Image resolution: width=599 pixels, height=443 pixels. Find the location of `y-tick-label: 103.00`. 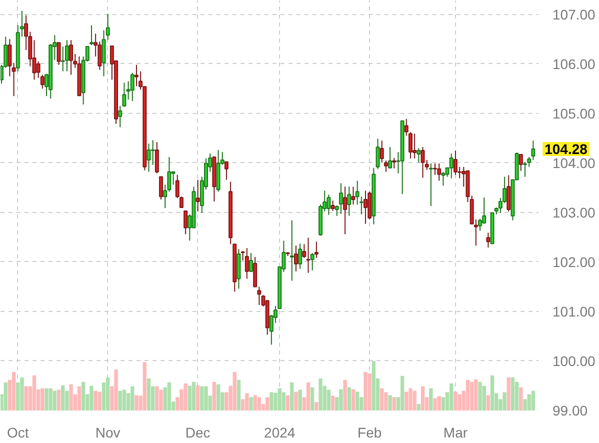

y-tick-label: 103.00 is located at coordinates (574, 212).